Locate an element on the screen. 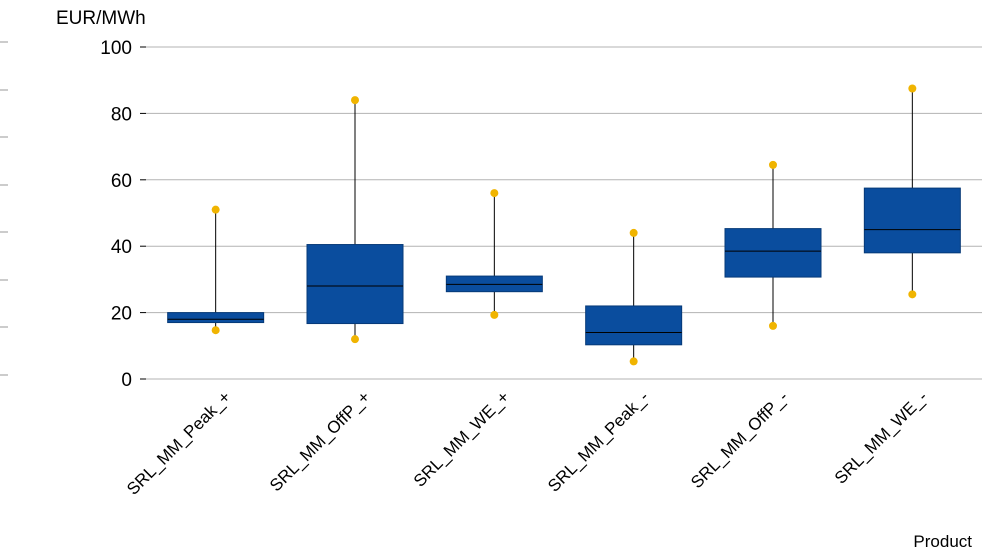  x-axis-title: Product is located at coordinates (942, 541).